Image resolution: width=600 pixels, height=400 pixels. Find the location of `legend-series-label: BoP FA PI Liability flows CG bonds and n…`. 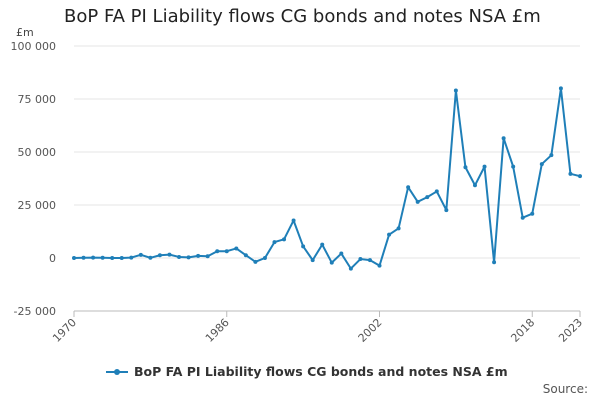

legend-series-label: BoP FA PI Liability flows CG bonds and n… is located at coordinates (321, 371).